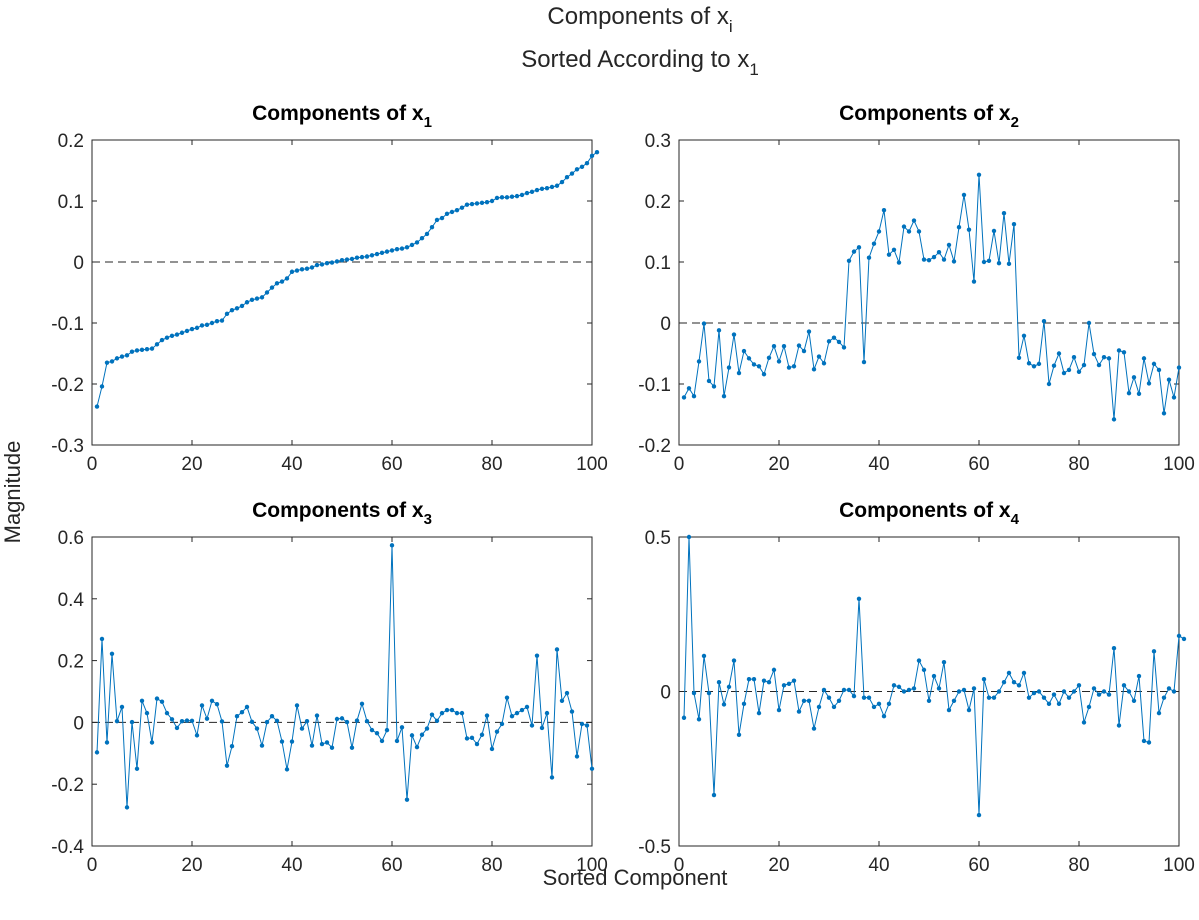 The image size is (1199, 920). I want to click on y-tick-label: -0.4, so click(67, 847).